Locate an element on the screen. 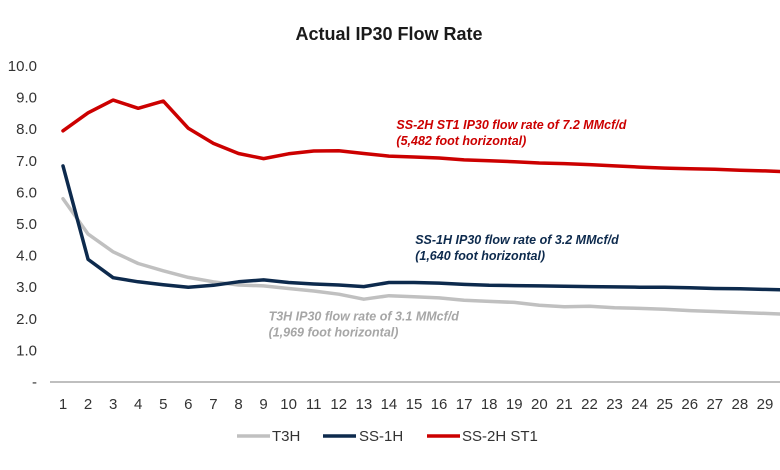 The image size is (780, 470). y-tick-label: 4.0 is located at coordinates (26, 256).